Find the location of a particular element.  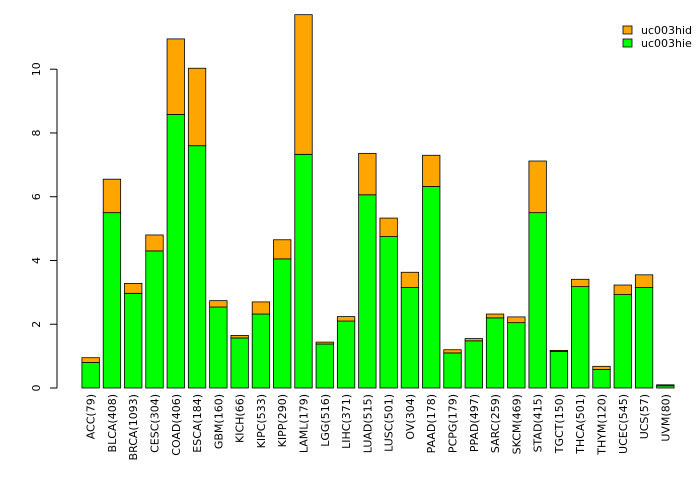

x-tick-label-ucs-57-: UCS(57) is located at coordinates (644, 416).